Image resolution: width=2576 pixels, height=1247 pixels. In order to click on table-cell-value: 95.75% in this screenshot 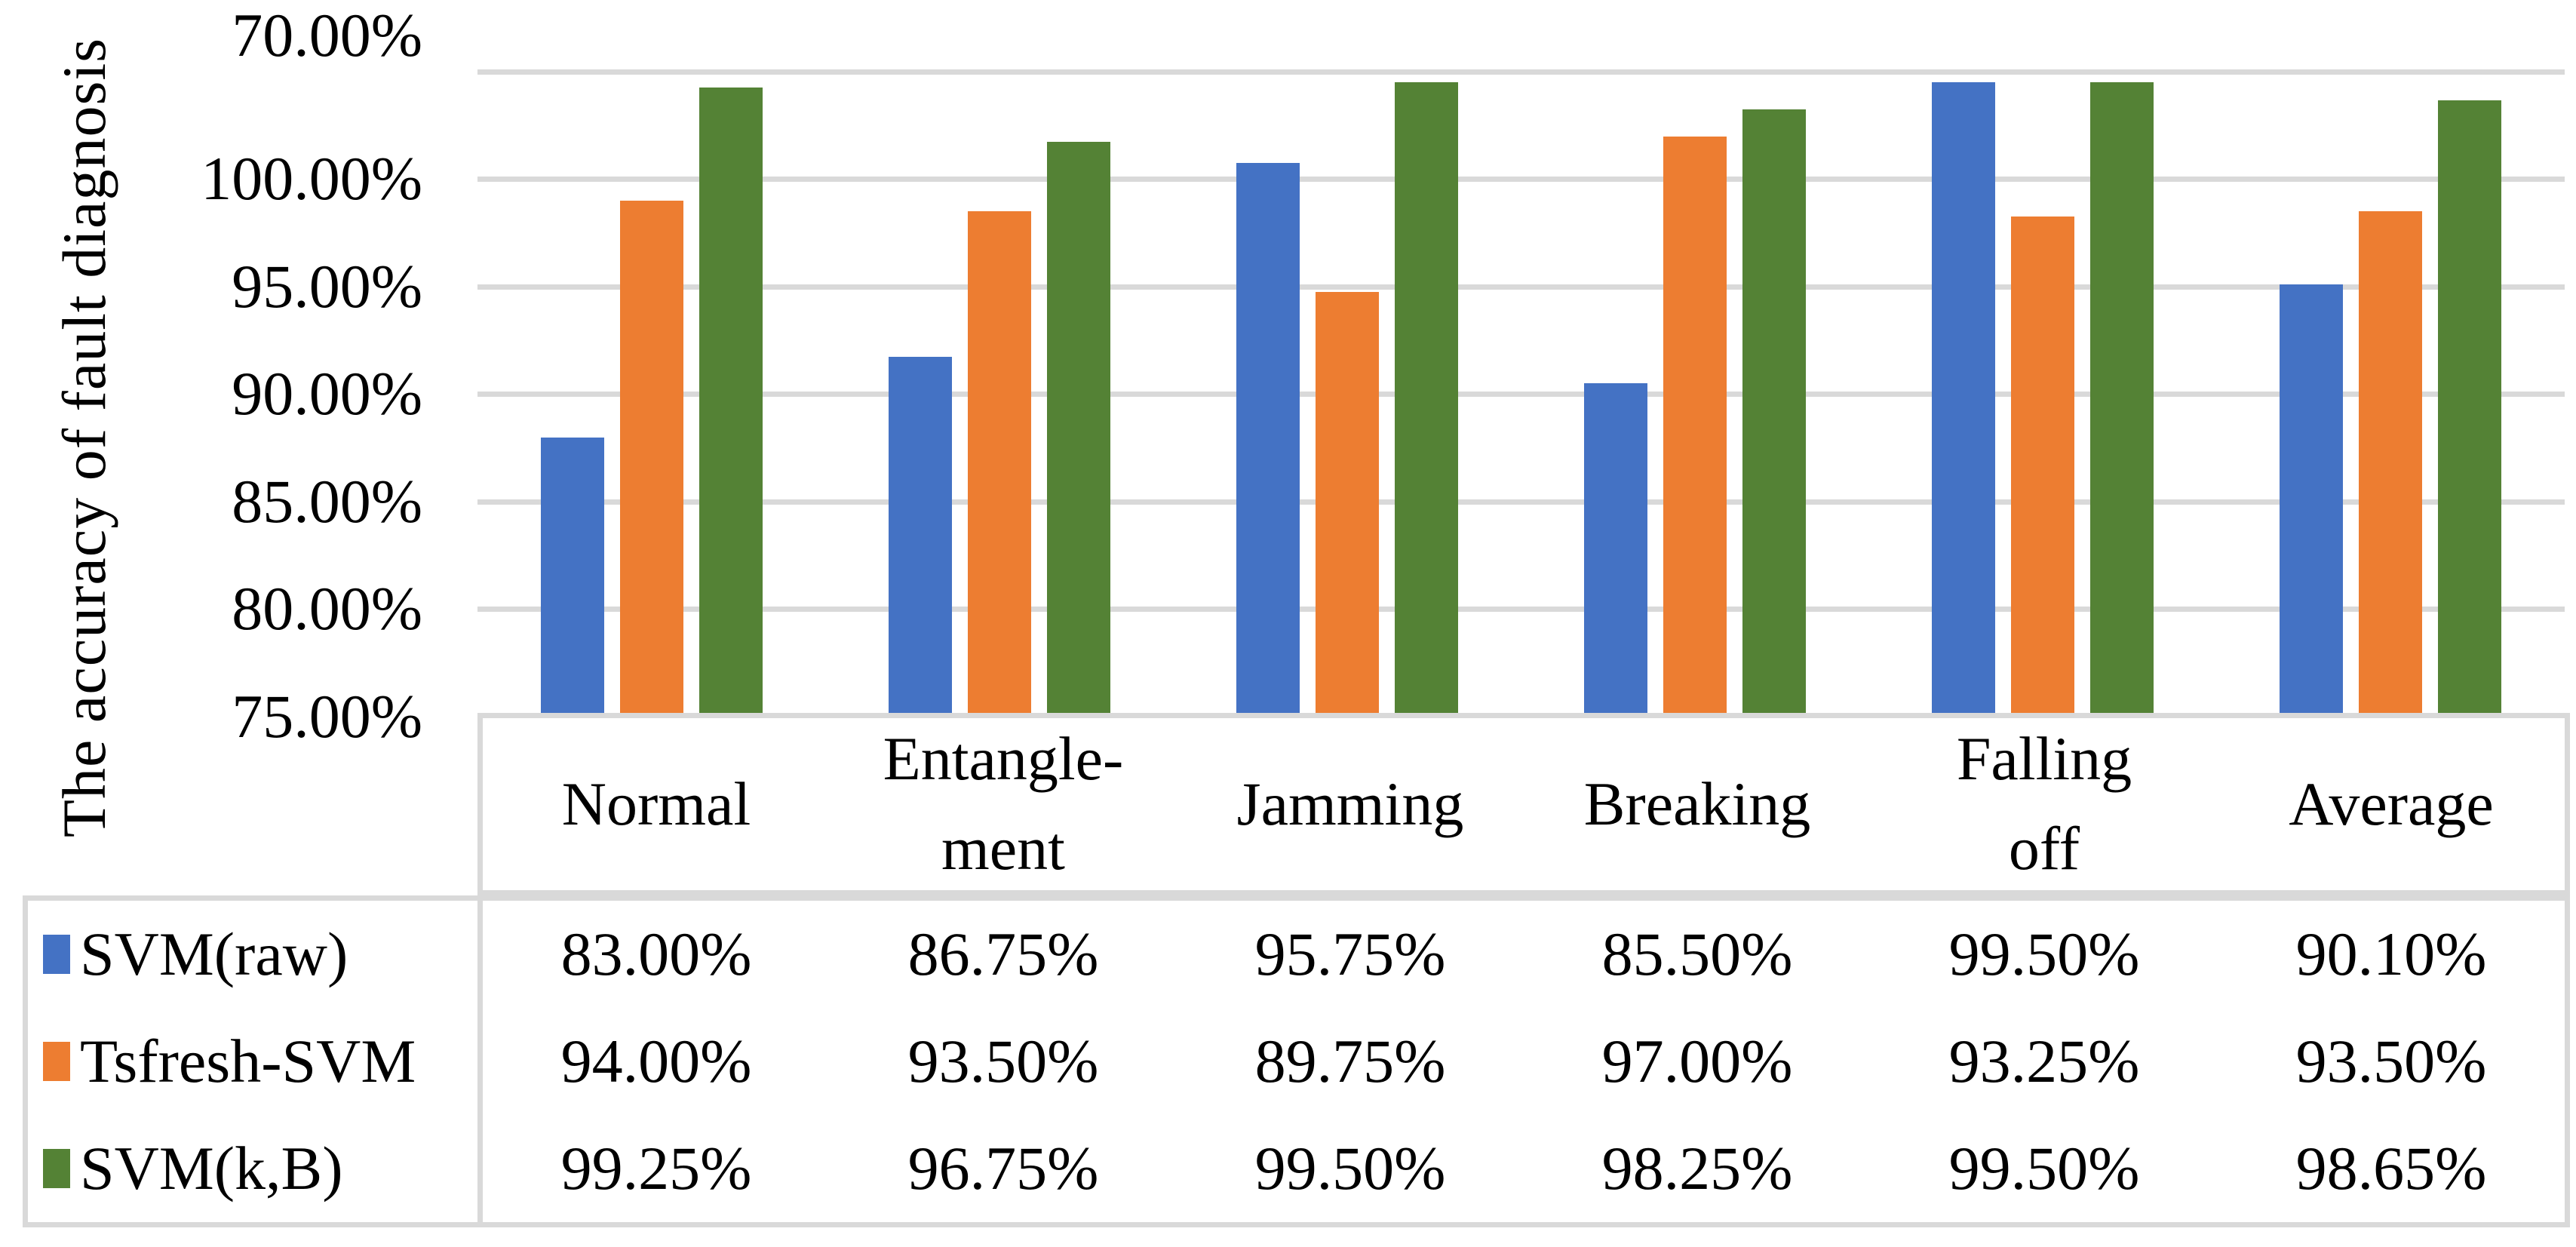, I will do `click(1350, 954)`.